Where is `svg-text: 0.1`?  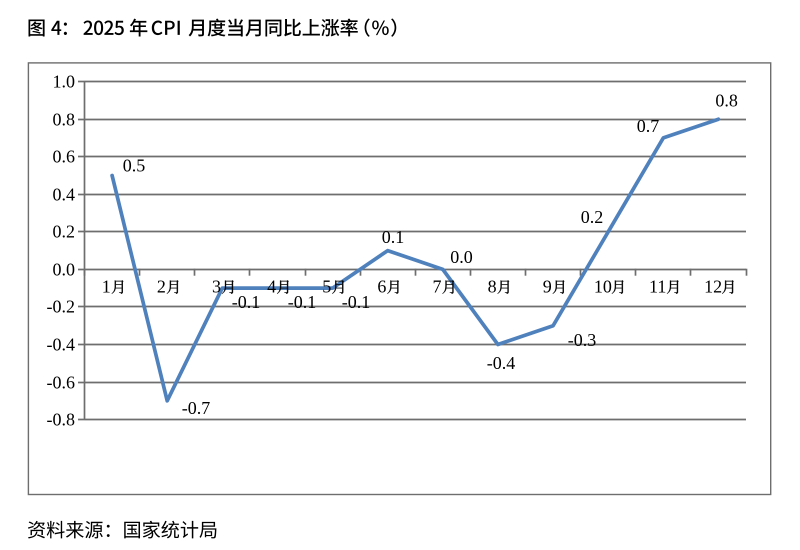 svg-text: 0.1 is located at coordinates (393, 237).